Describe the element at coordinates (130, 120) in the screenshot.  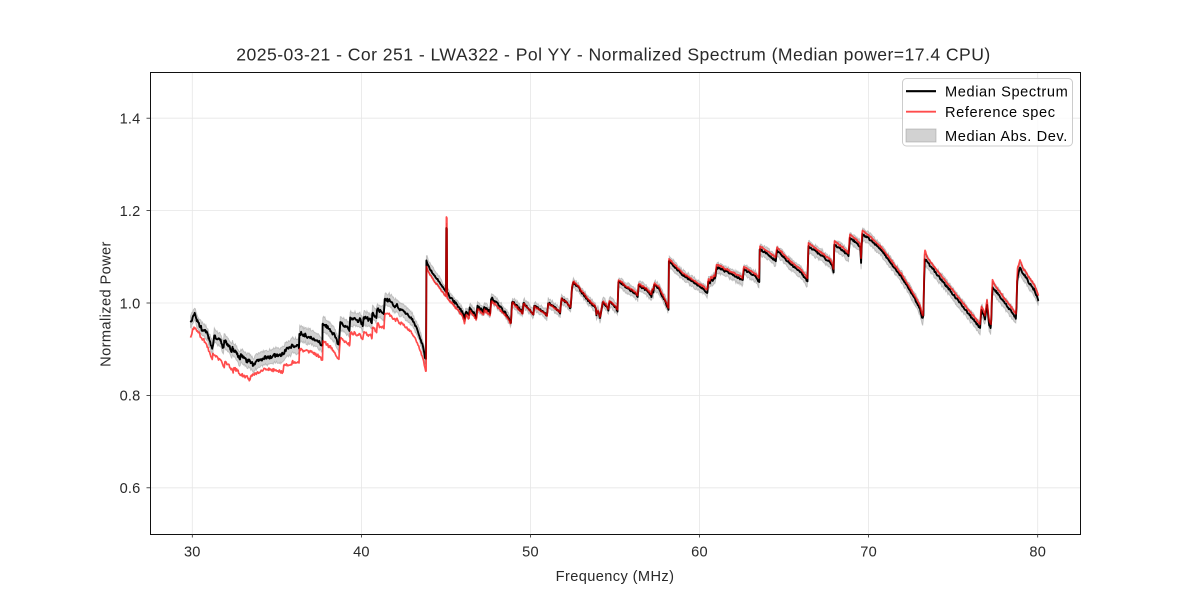
I see `svg-text: 1.4` at that location.